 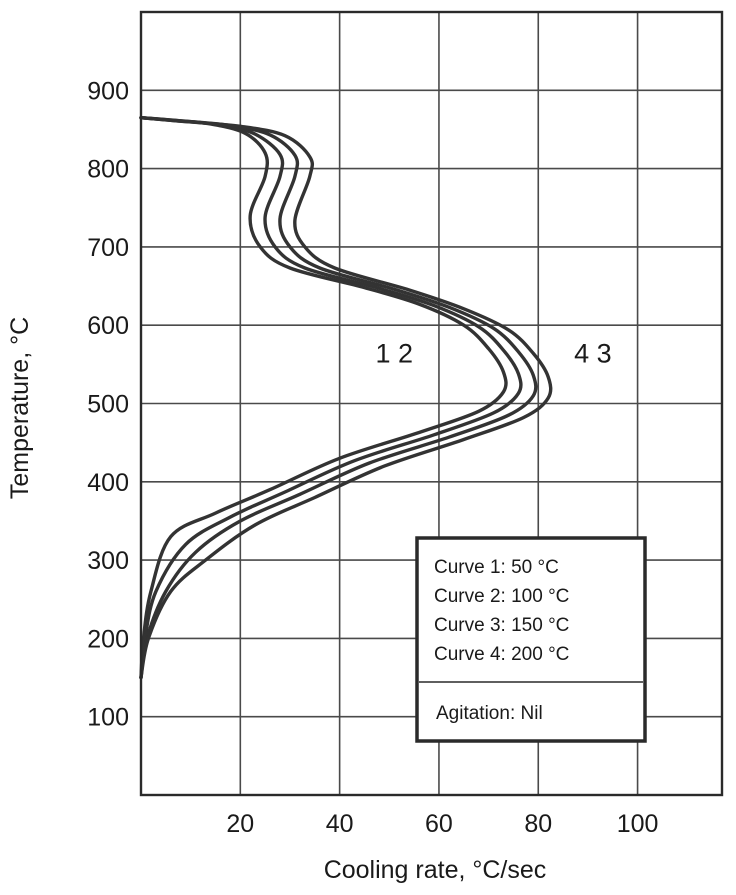 What do you see at coordinates (638, 824) in the screenshot?
I see `x-tick-label: 100` at bounding box center [638, 824].